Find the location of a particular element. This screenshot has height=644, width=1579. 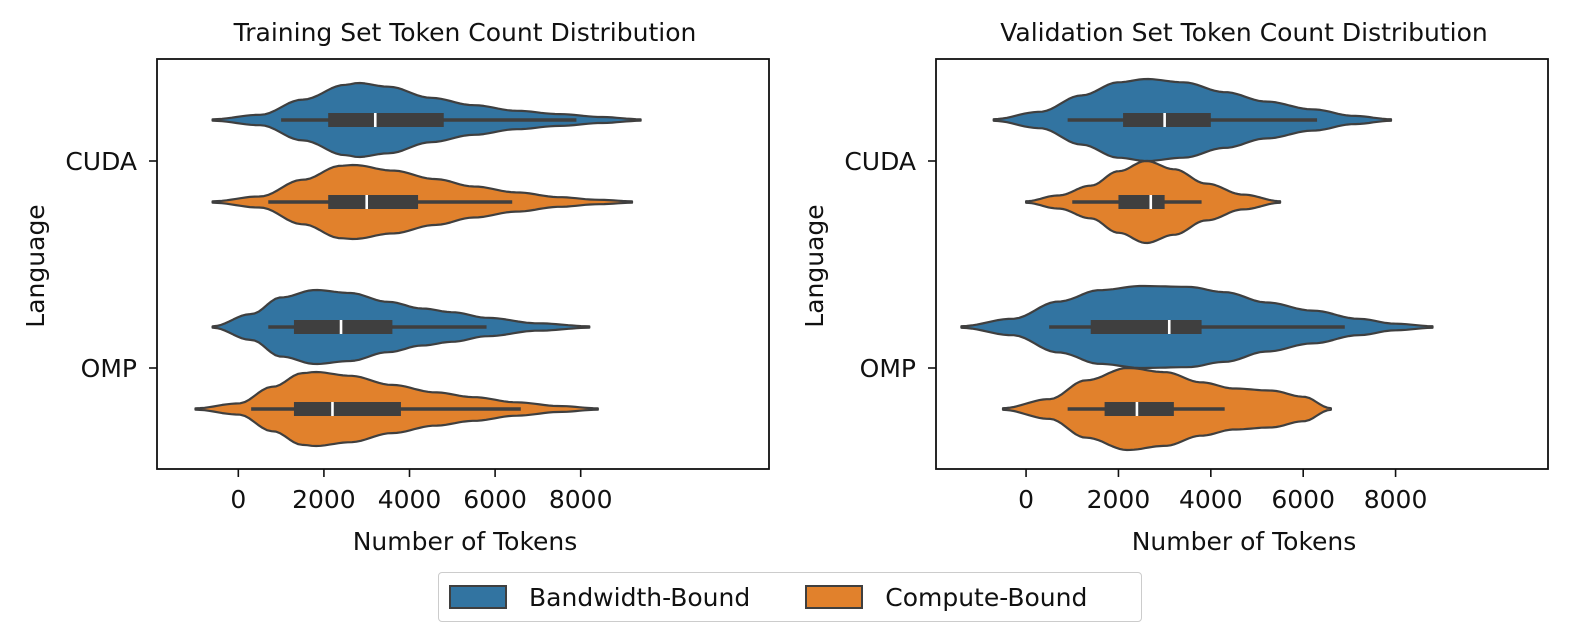

legend-label-compute: Compute-Bound is located at coordinates (986, 597).